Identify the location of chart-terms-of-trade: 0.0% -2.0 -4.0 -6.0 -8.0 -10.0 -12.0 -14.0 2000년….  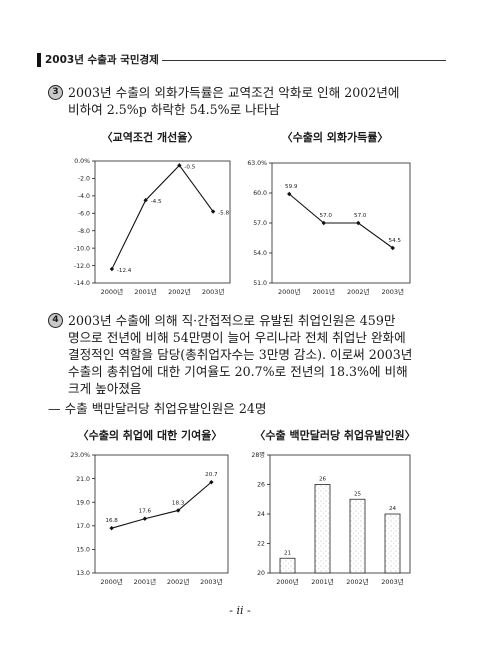
(152, 227).